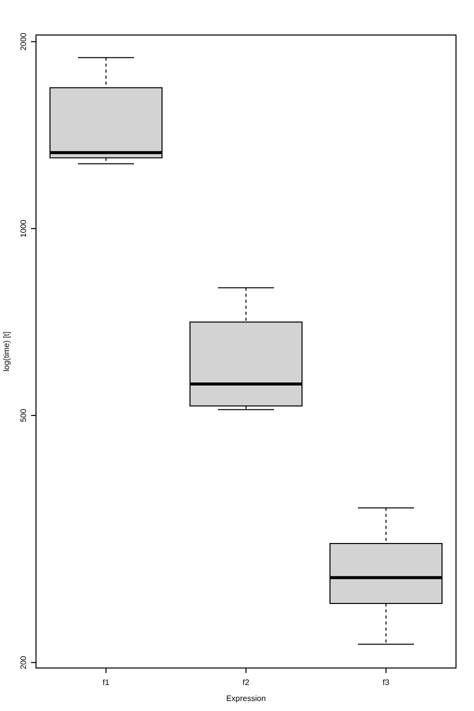 The width and height of the screenshot is (474, 711). What do you see at coordinates (246, 682) in the screenshot?
I see `x-tick-label: f2` at bounding box center [246, 682].